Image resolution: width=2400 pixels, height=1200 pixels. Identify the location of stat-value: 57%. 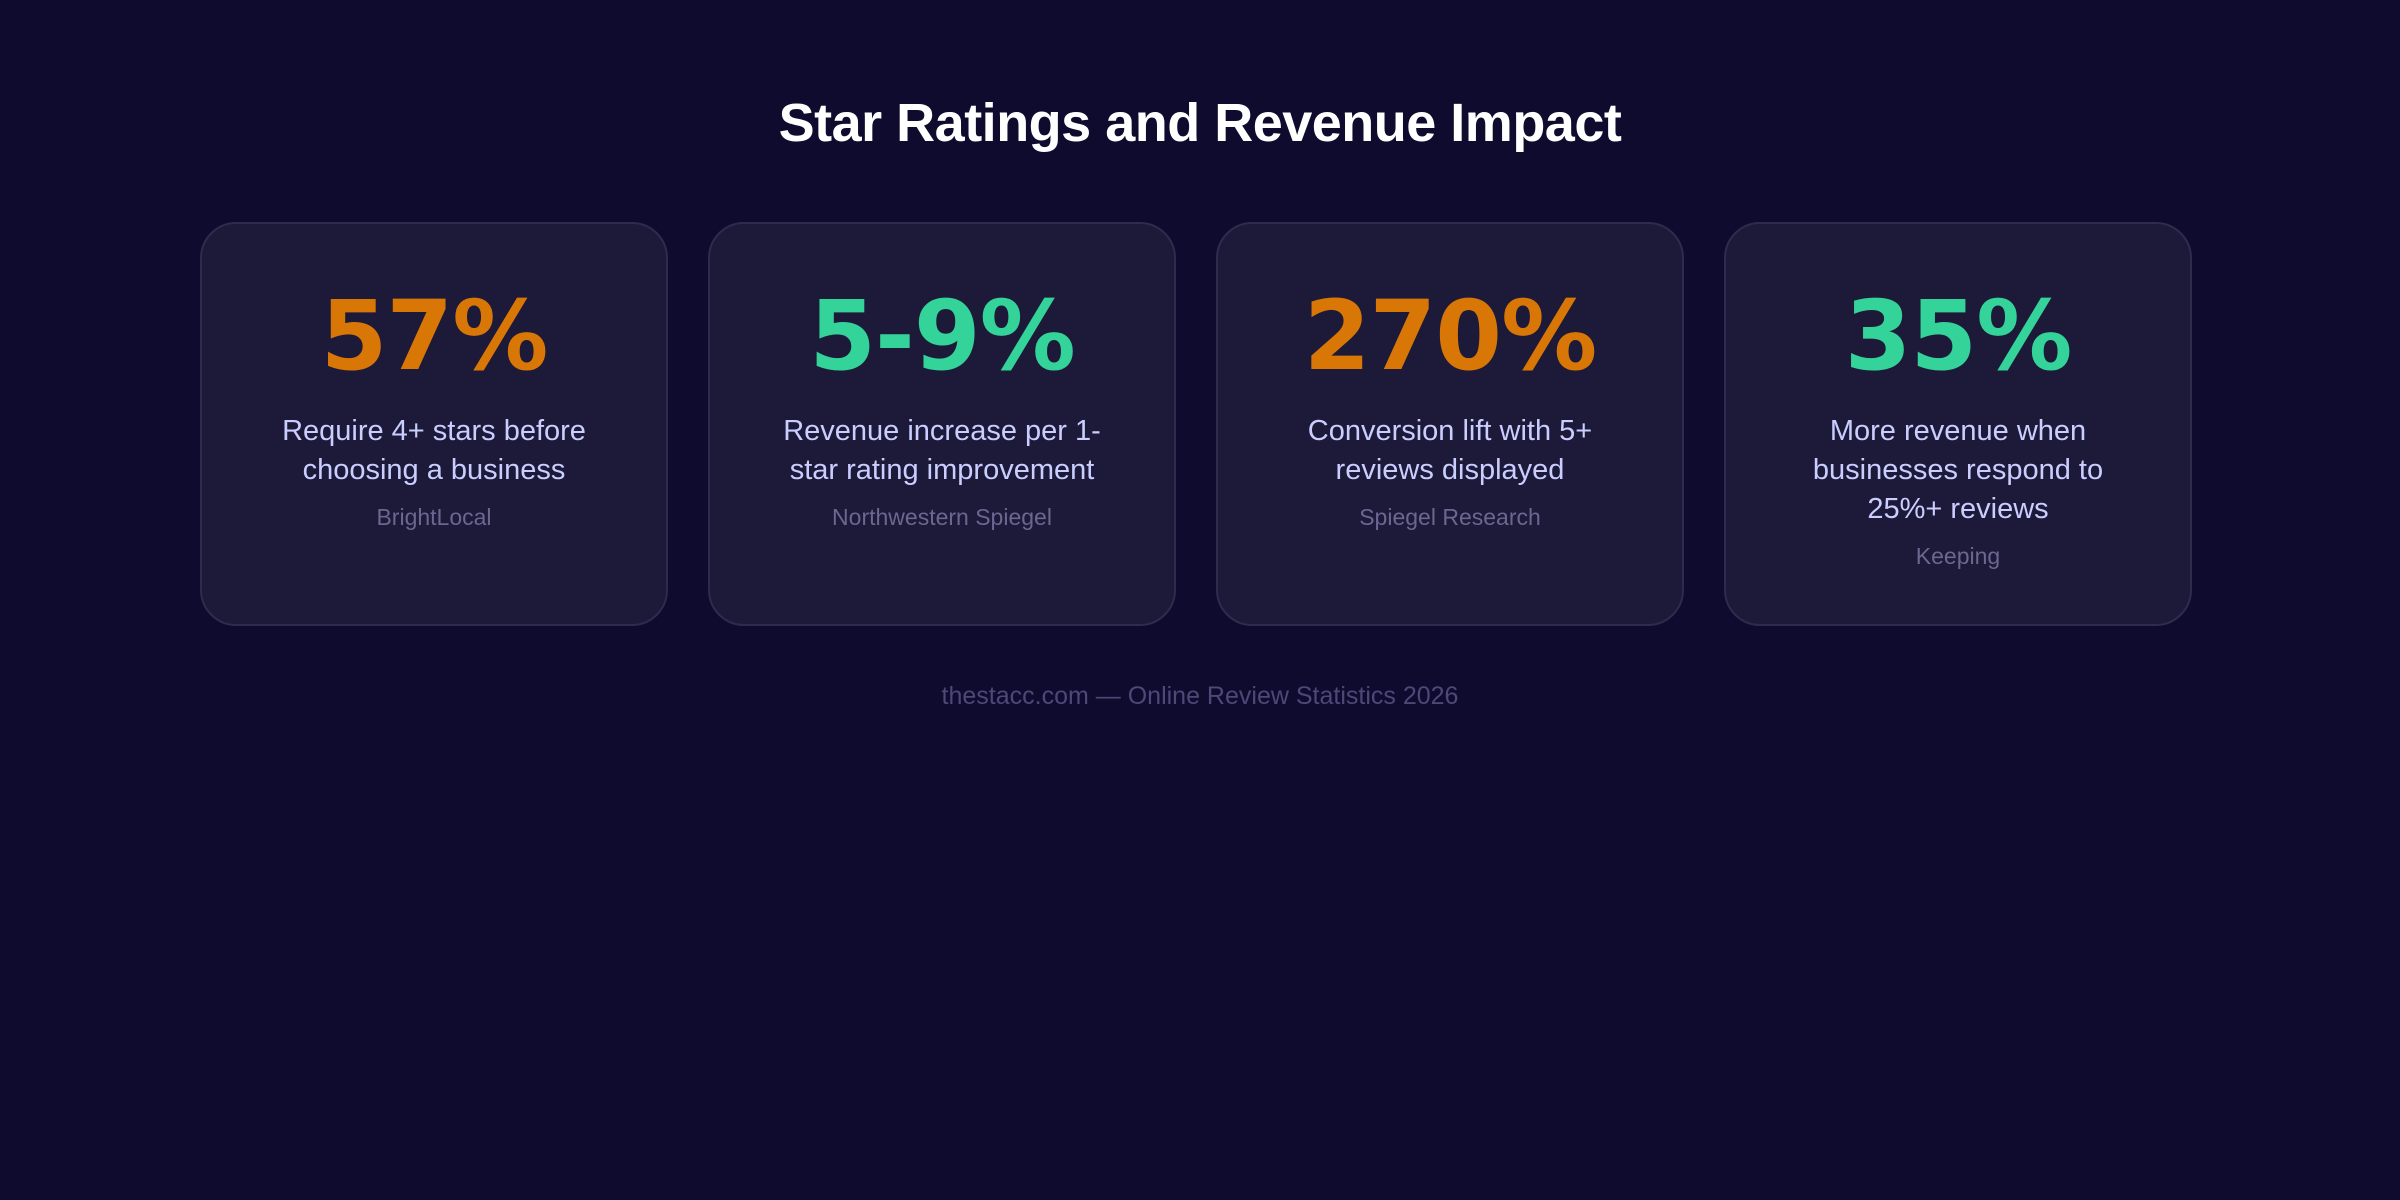
(434, 336).